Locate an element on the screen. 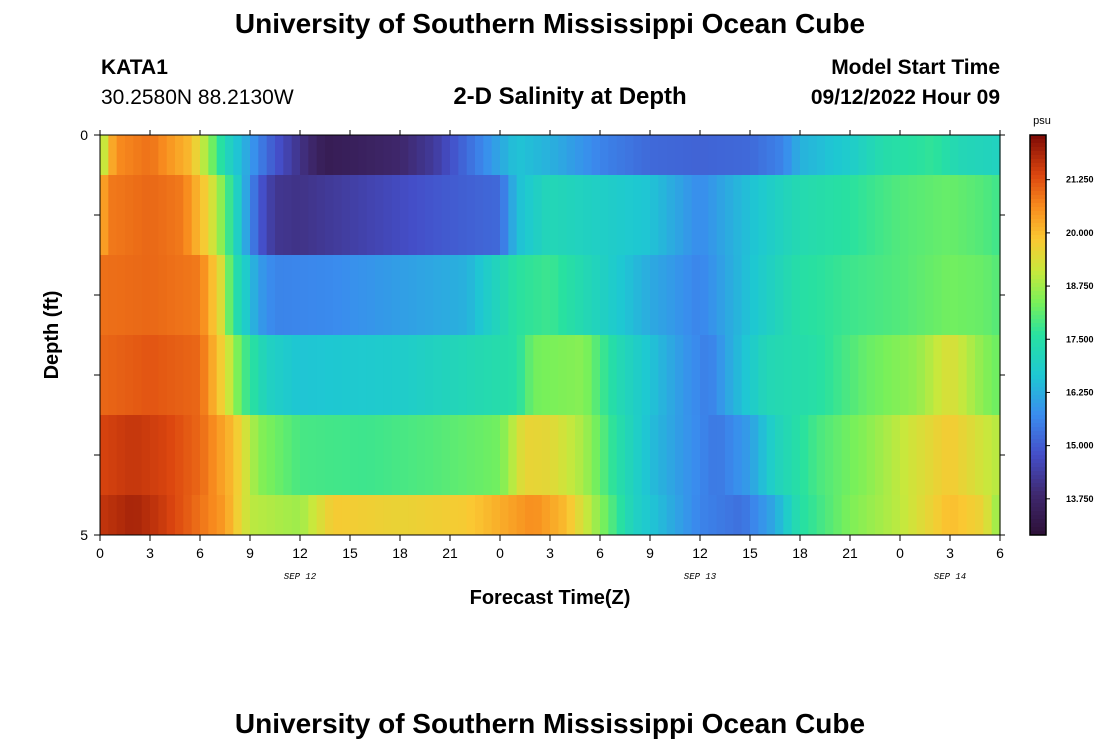 The height and width of the screenshot is (750, 1100). date-label: SEP 14 is located at coordinates (950, 577).